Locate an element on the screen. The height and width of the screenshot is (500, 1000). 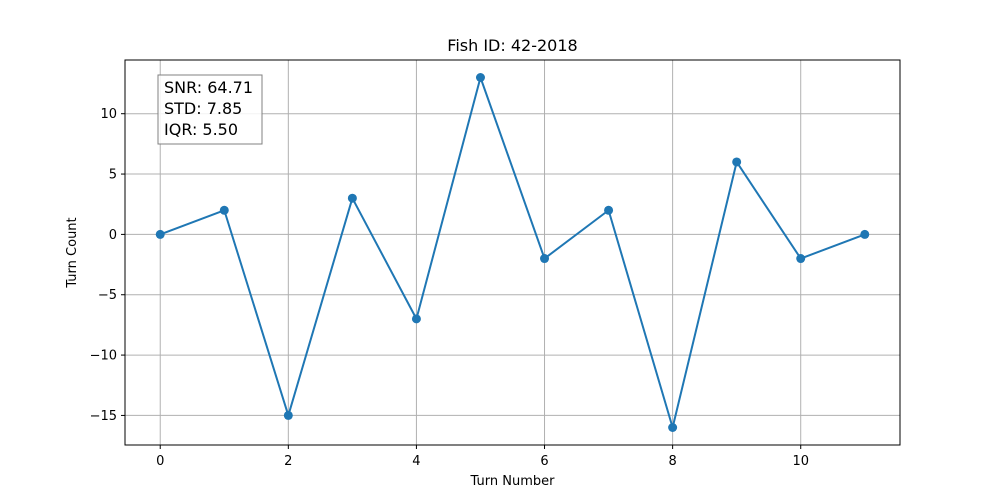
stats-box-frame is located at coordinates (210, 109).